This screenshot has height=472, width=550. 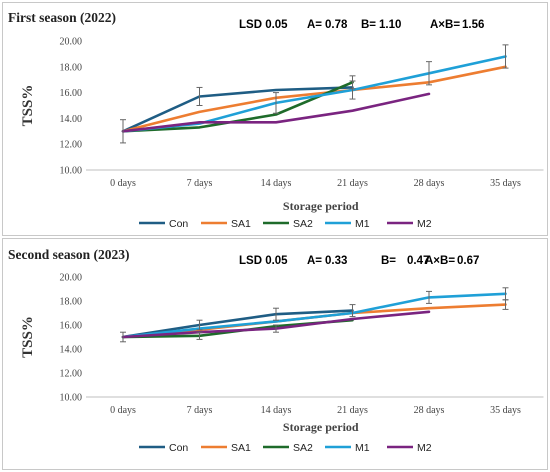 I want to click on lsd-b-value: 0.47, so click(x=418, y=261).